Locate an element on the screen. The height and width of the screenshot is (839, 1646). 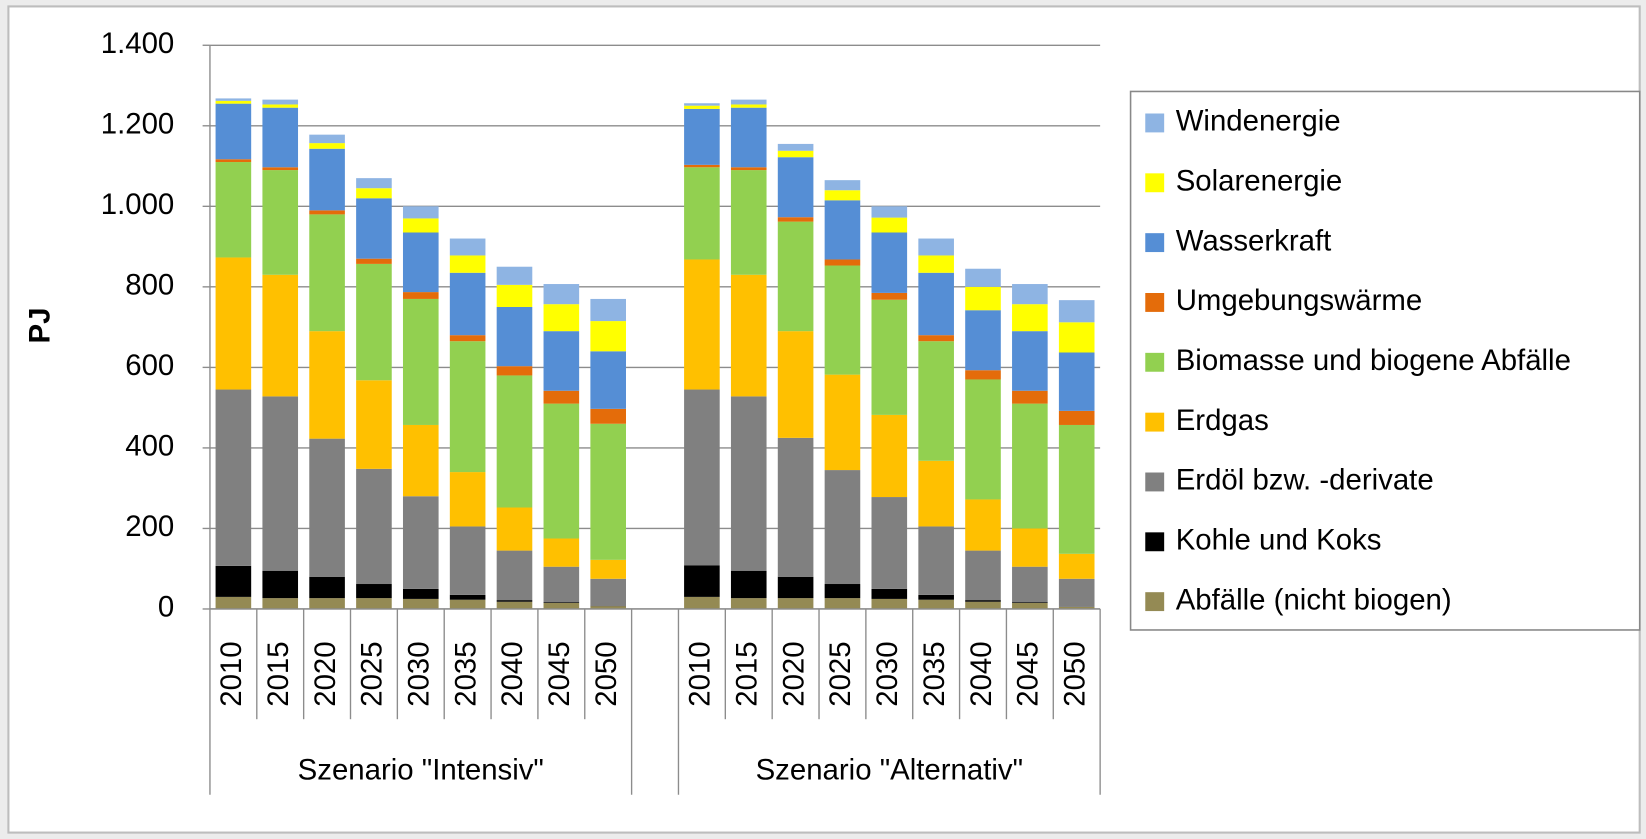
group-label: Szenario "Intensiv" is located at coordinates (421, 769).